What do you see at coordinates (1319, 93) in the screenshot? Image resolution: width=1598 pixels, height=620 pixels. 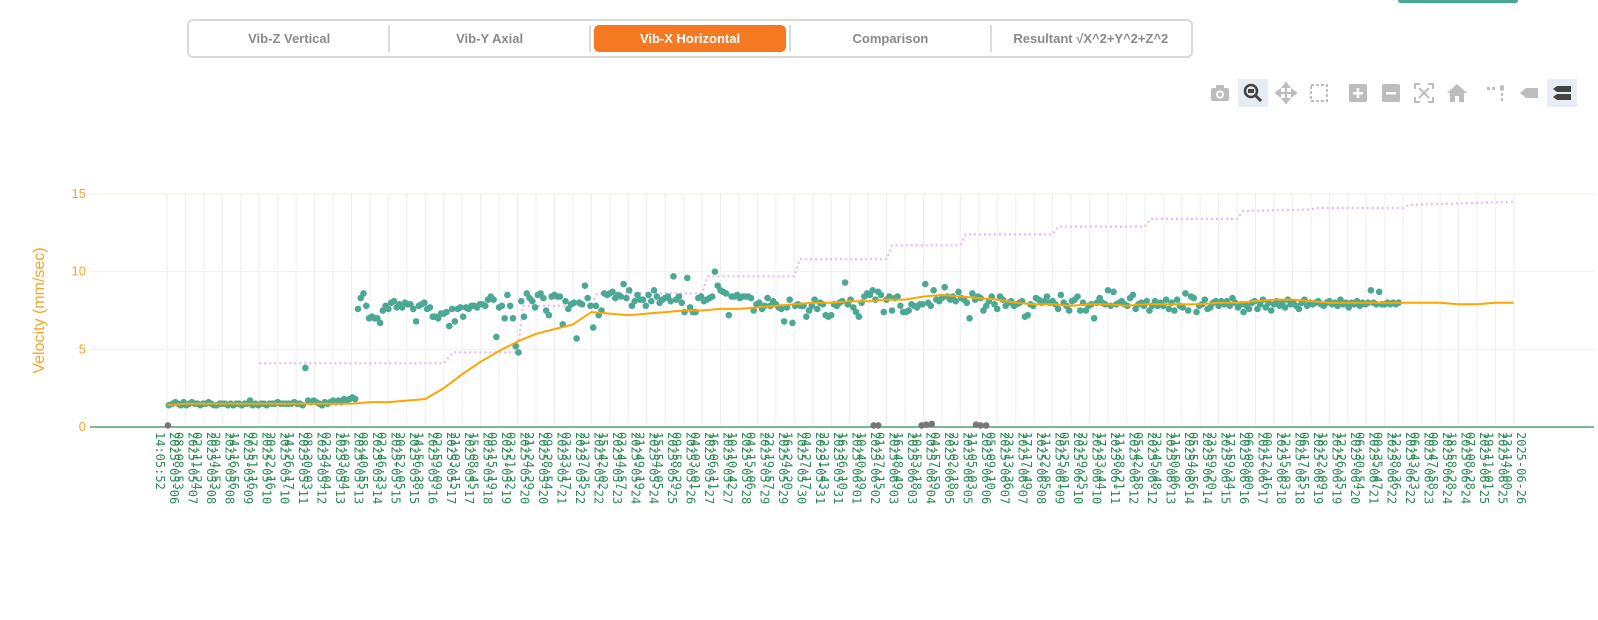 I see `box-select-icon` at bounding box center [1319, 93].